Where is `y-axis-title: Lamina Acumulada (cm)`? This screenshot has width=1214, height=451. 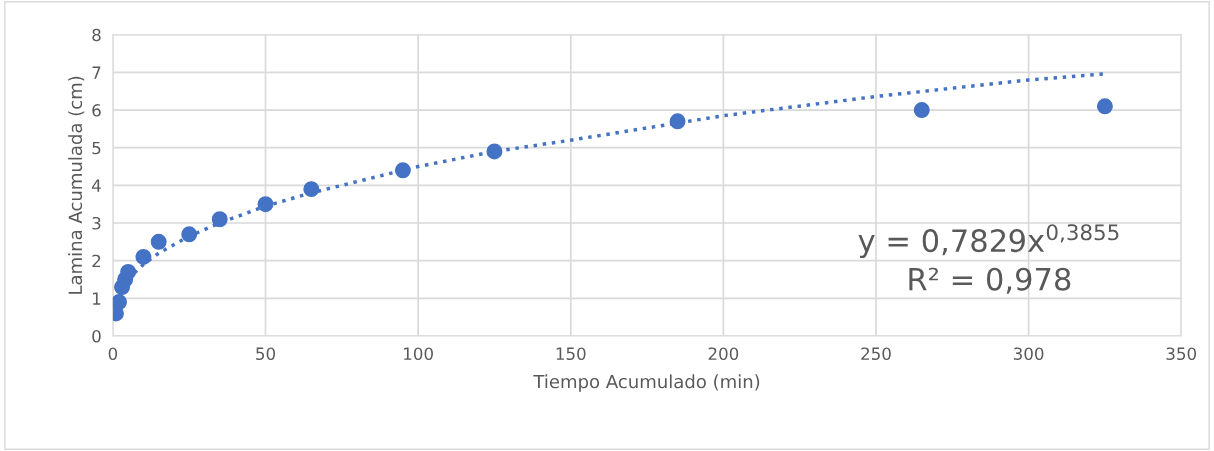 y-axis-title: Lamina Acumulada (cm) is located at coordinates (76, 185).